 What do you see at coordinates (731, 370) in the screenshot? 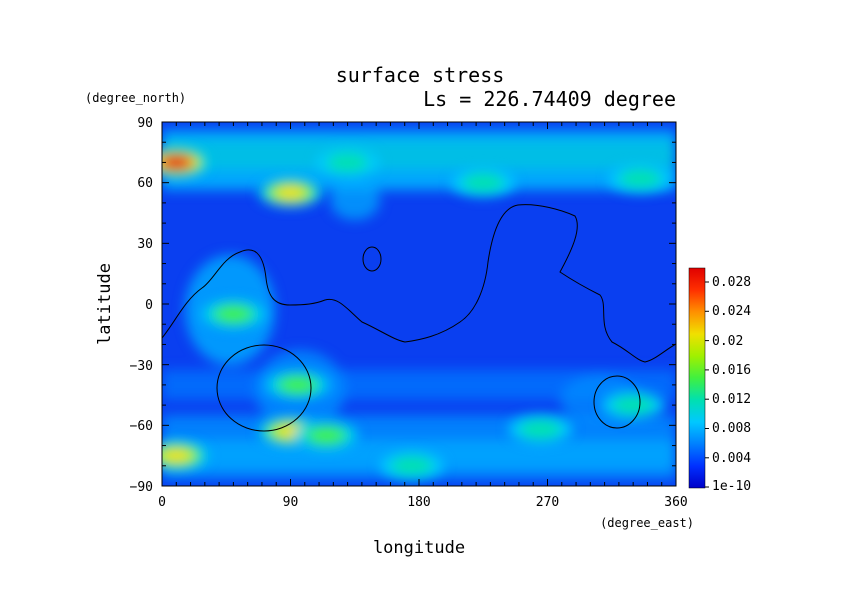
I see `colorbar-label: 0.016` at bounding box center [731, 370].